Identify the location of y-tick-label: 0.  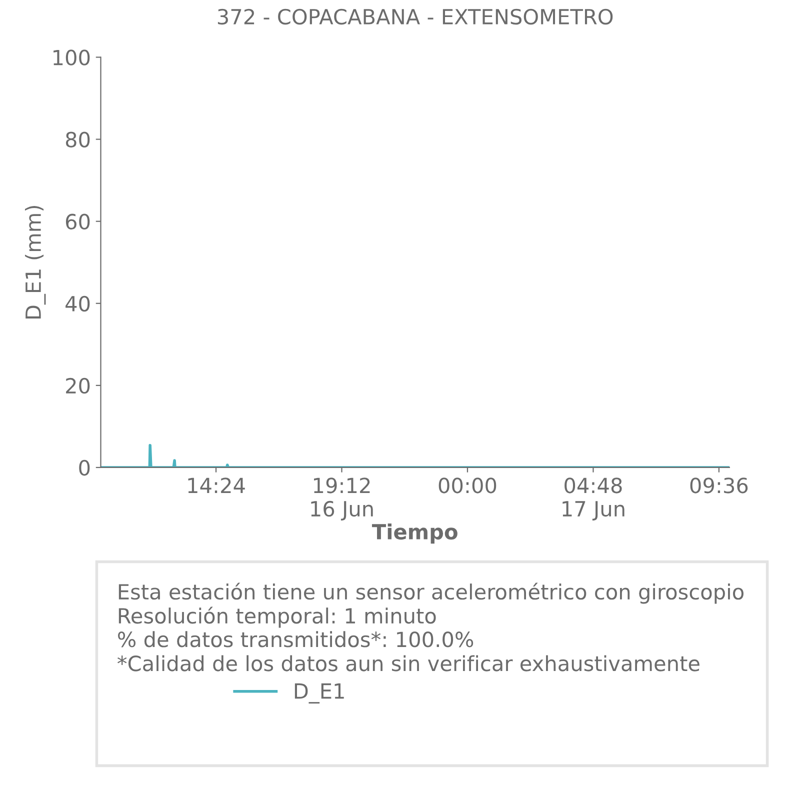
(84, 468).